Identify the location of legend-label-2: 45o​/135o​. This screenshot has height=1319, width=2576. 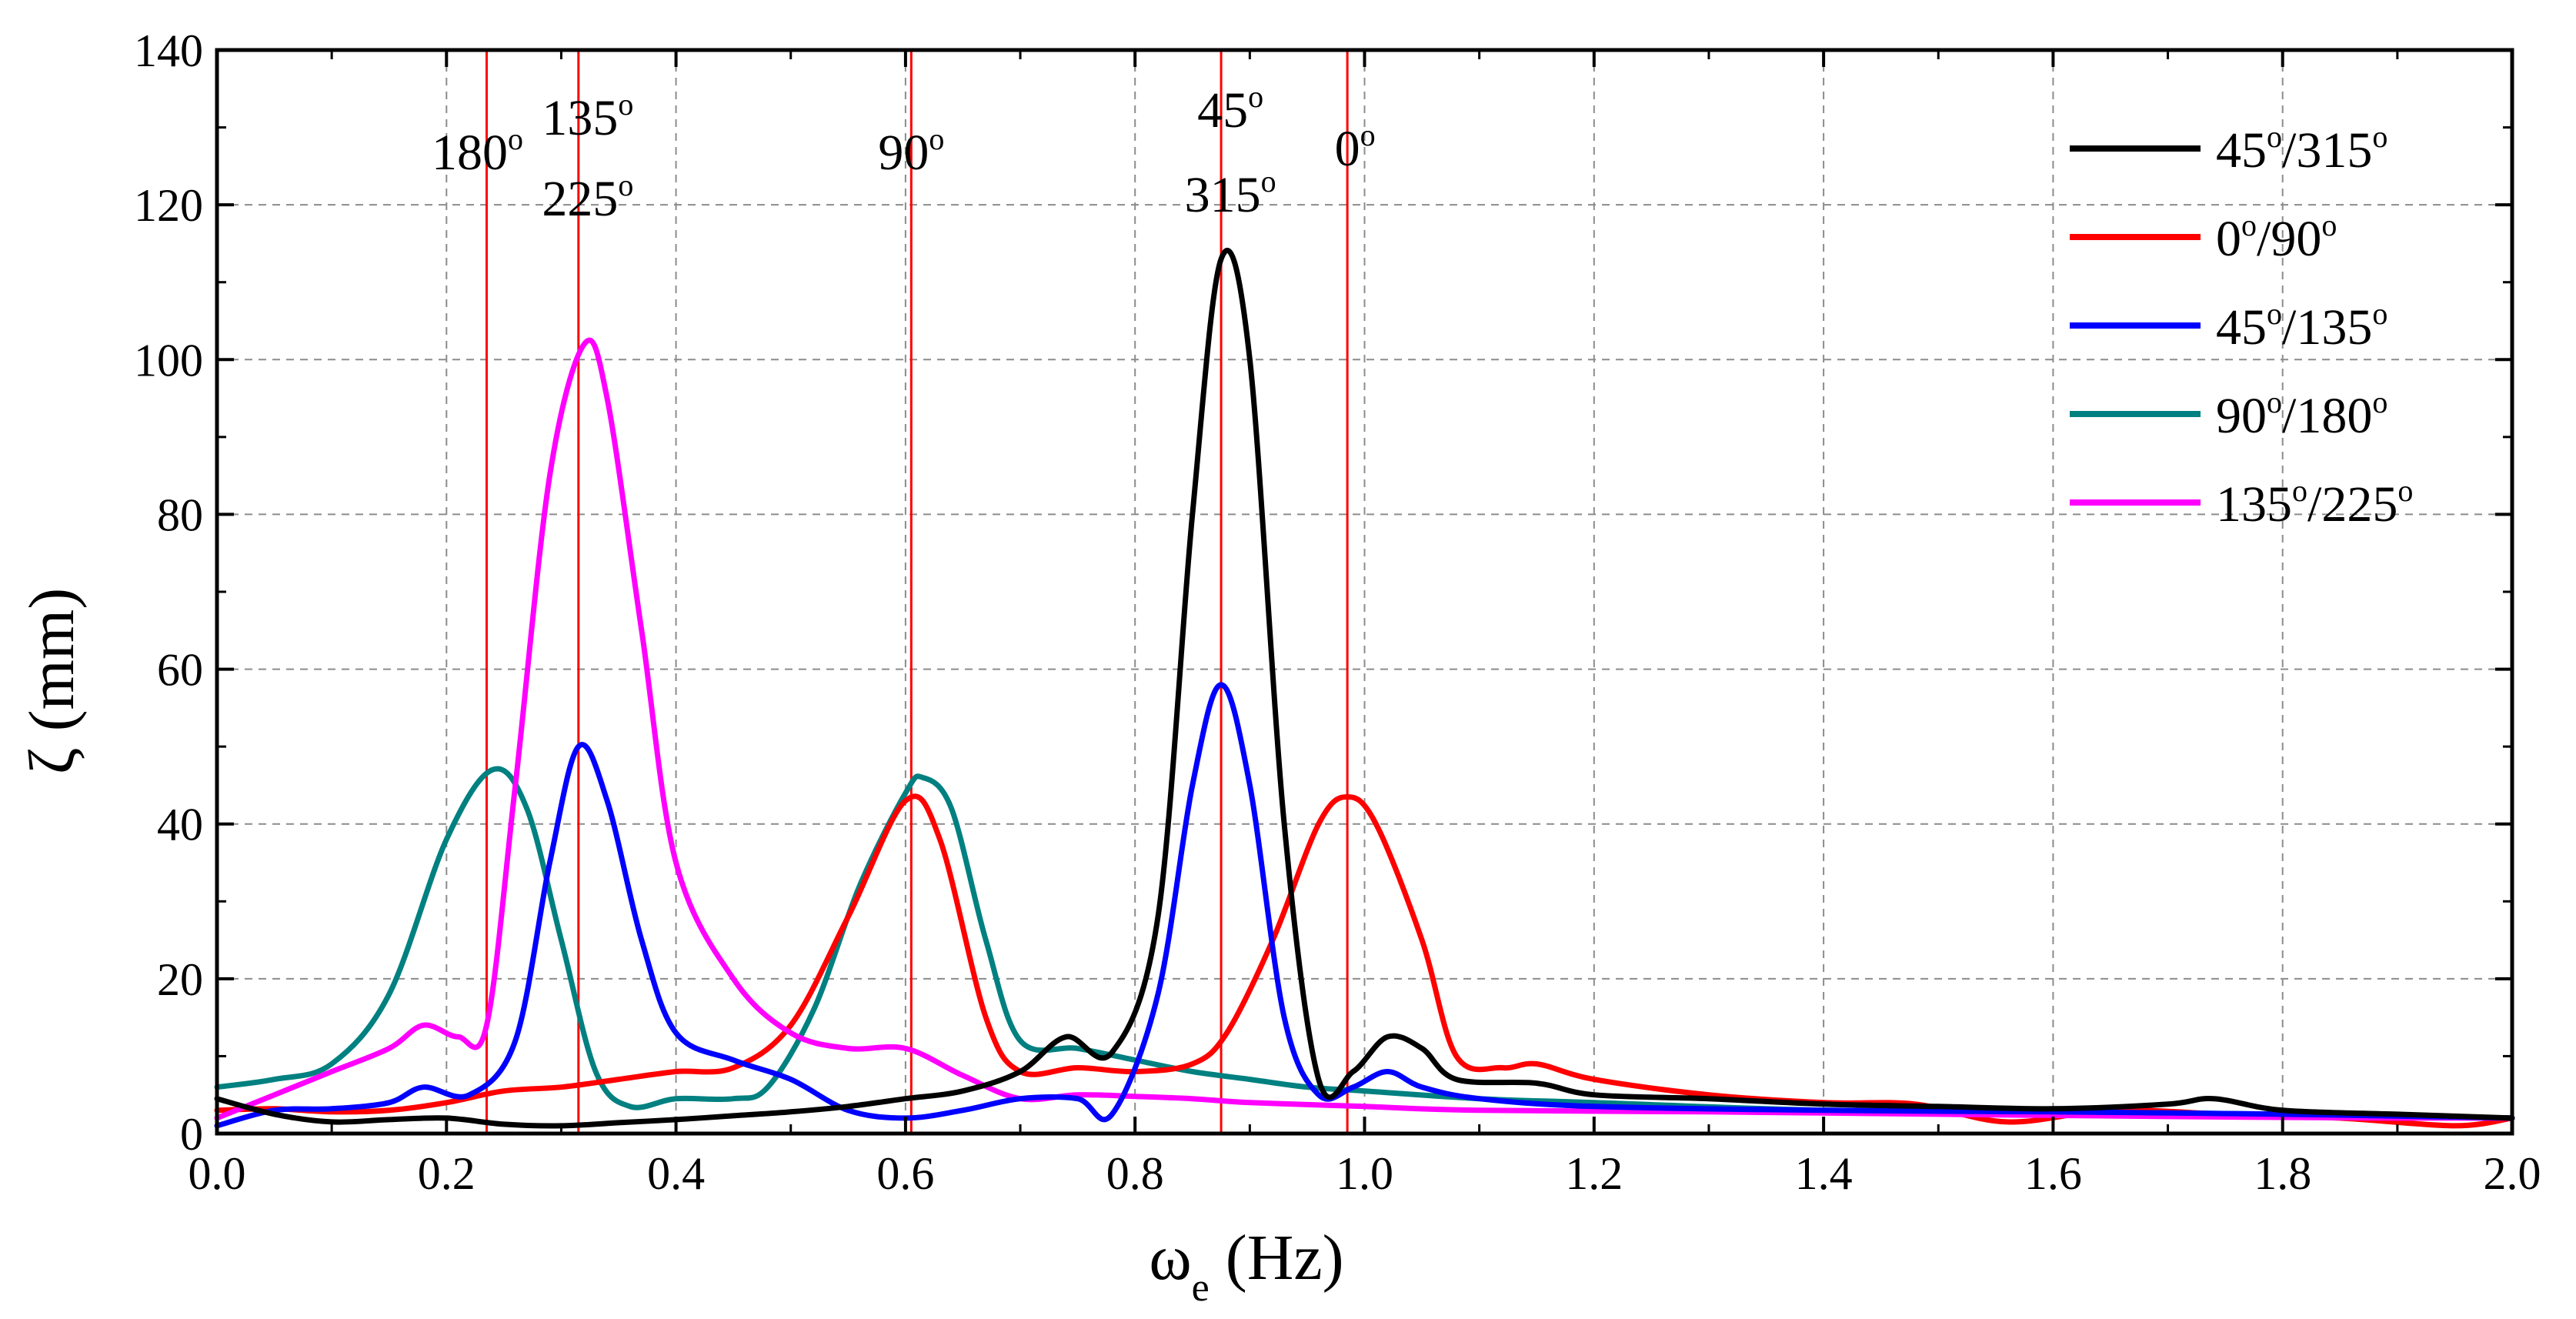
(2302, 326).